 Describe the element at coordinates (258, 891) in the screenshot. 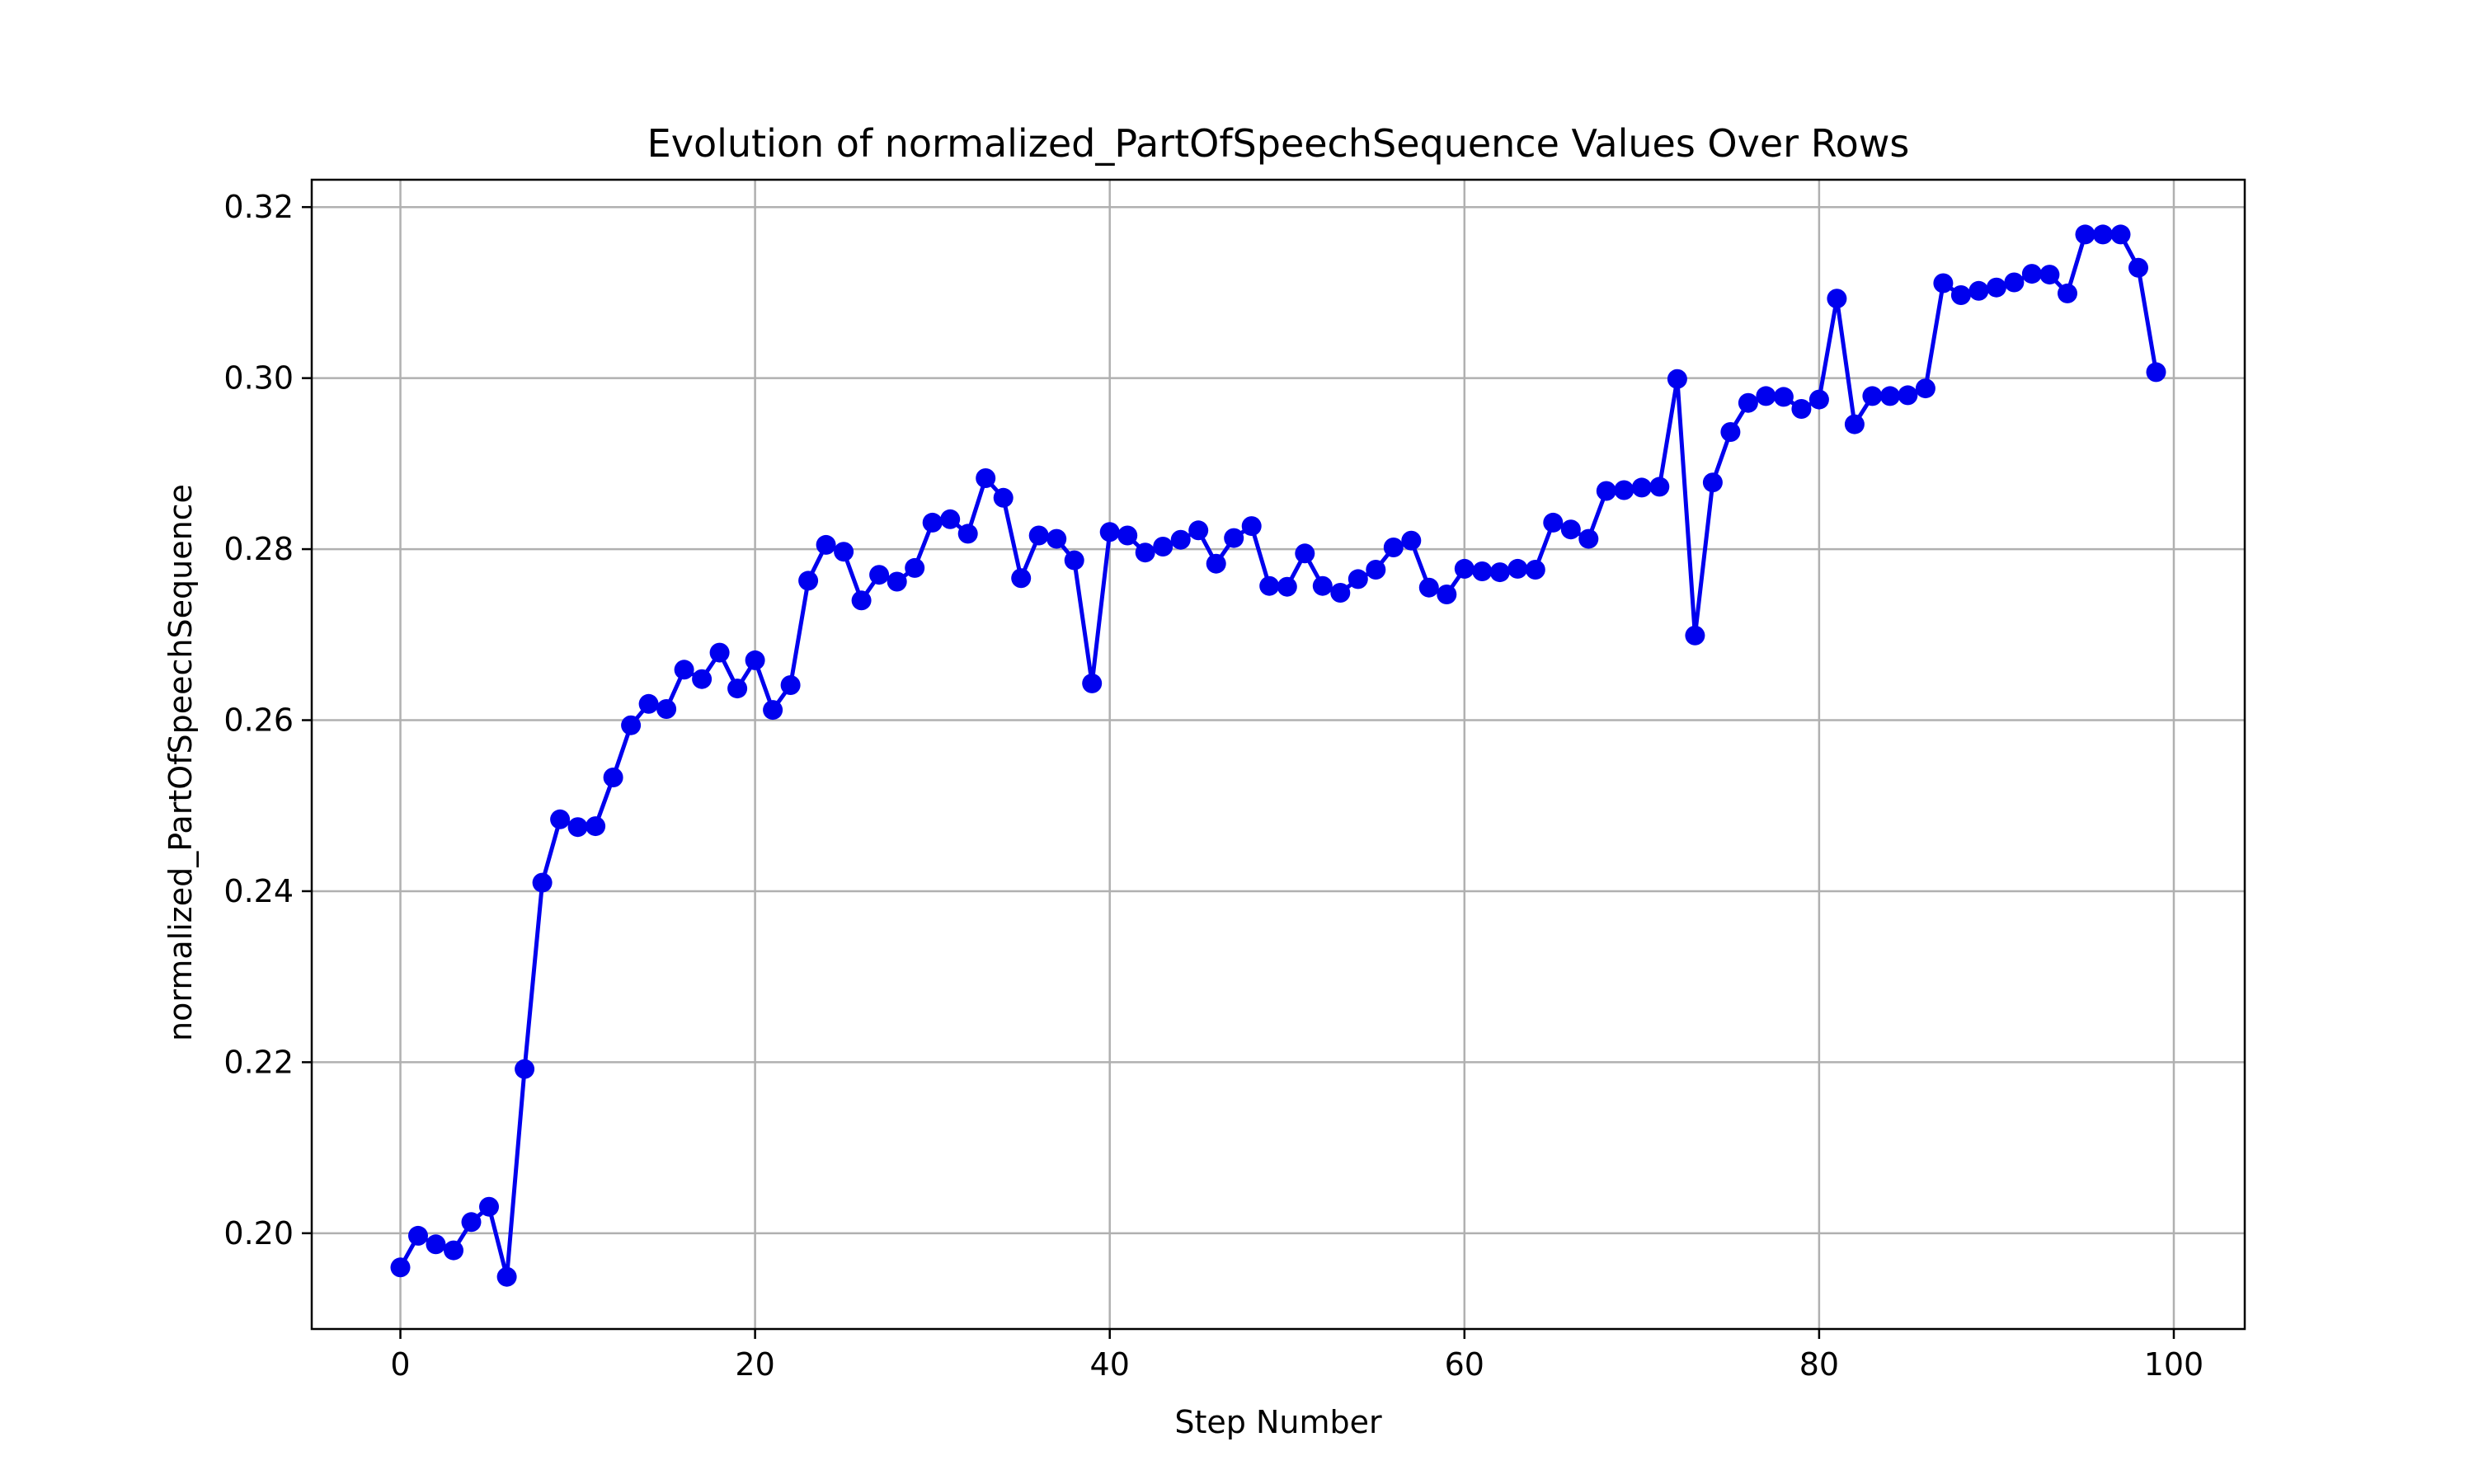

I see `y-tick-label: 0.24` at that location.